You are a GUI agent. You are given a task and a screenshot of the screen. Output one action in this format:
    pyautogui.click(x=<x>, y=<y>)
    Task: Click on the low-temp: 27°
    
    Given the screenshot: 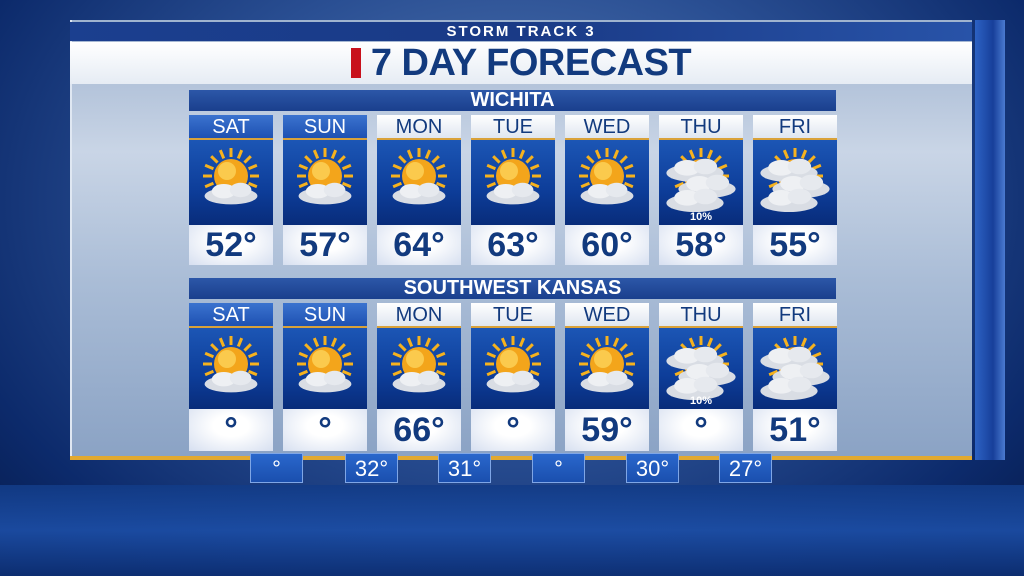 What is the action you would take?
    pyautogui.click(x=745, y=468)
    